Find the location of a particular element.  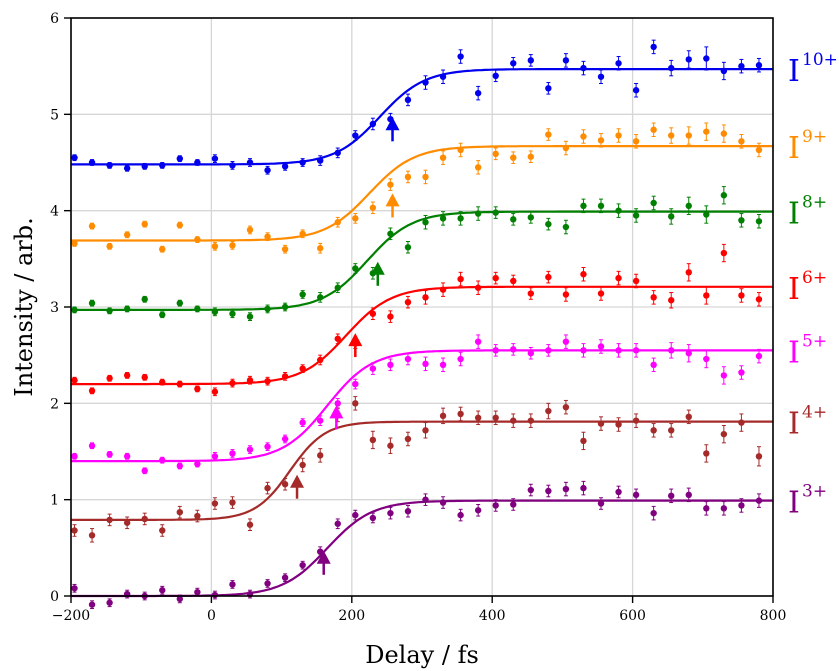

arrow-3+ is located at coordinates (323, 562).